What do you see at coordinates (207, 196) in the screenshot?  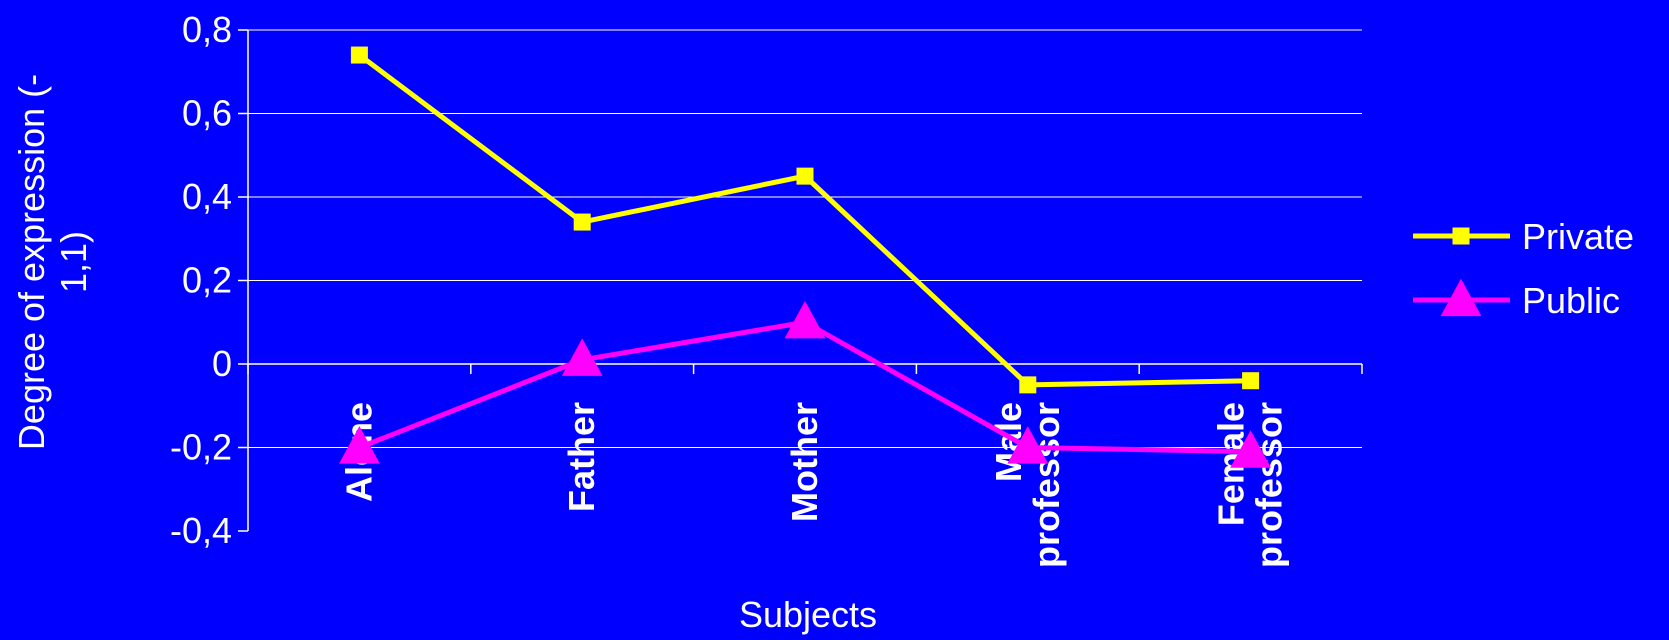 I see `y-tick-label: 0,4` at bounding box center [207, 196].